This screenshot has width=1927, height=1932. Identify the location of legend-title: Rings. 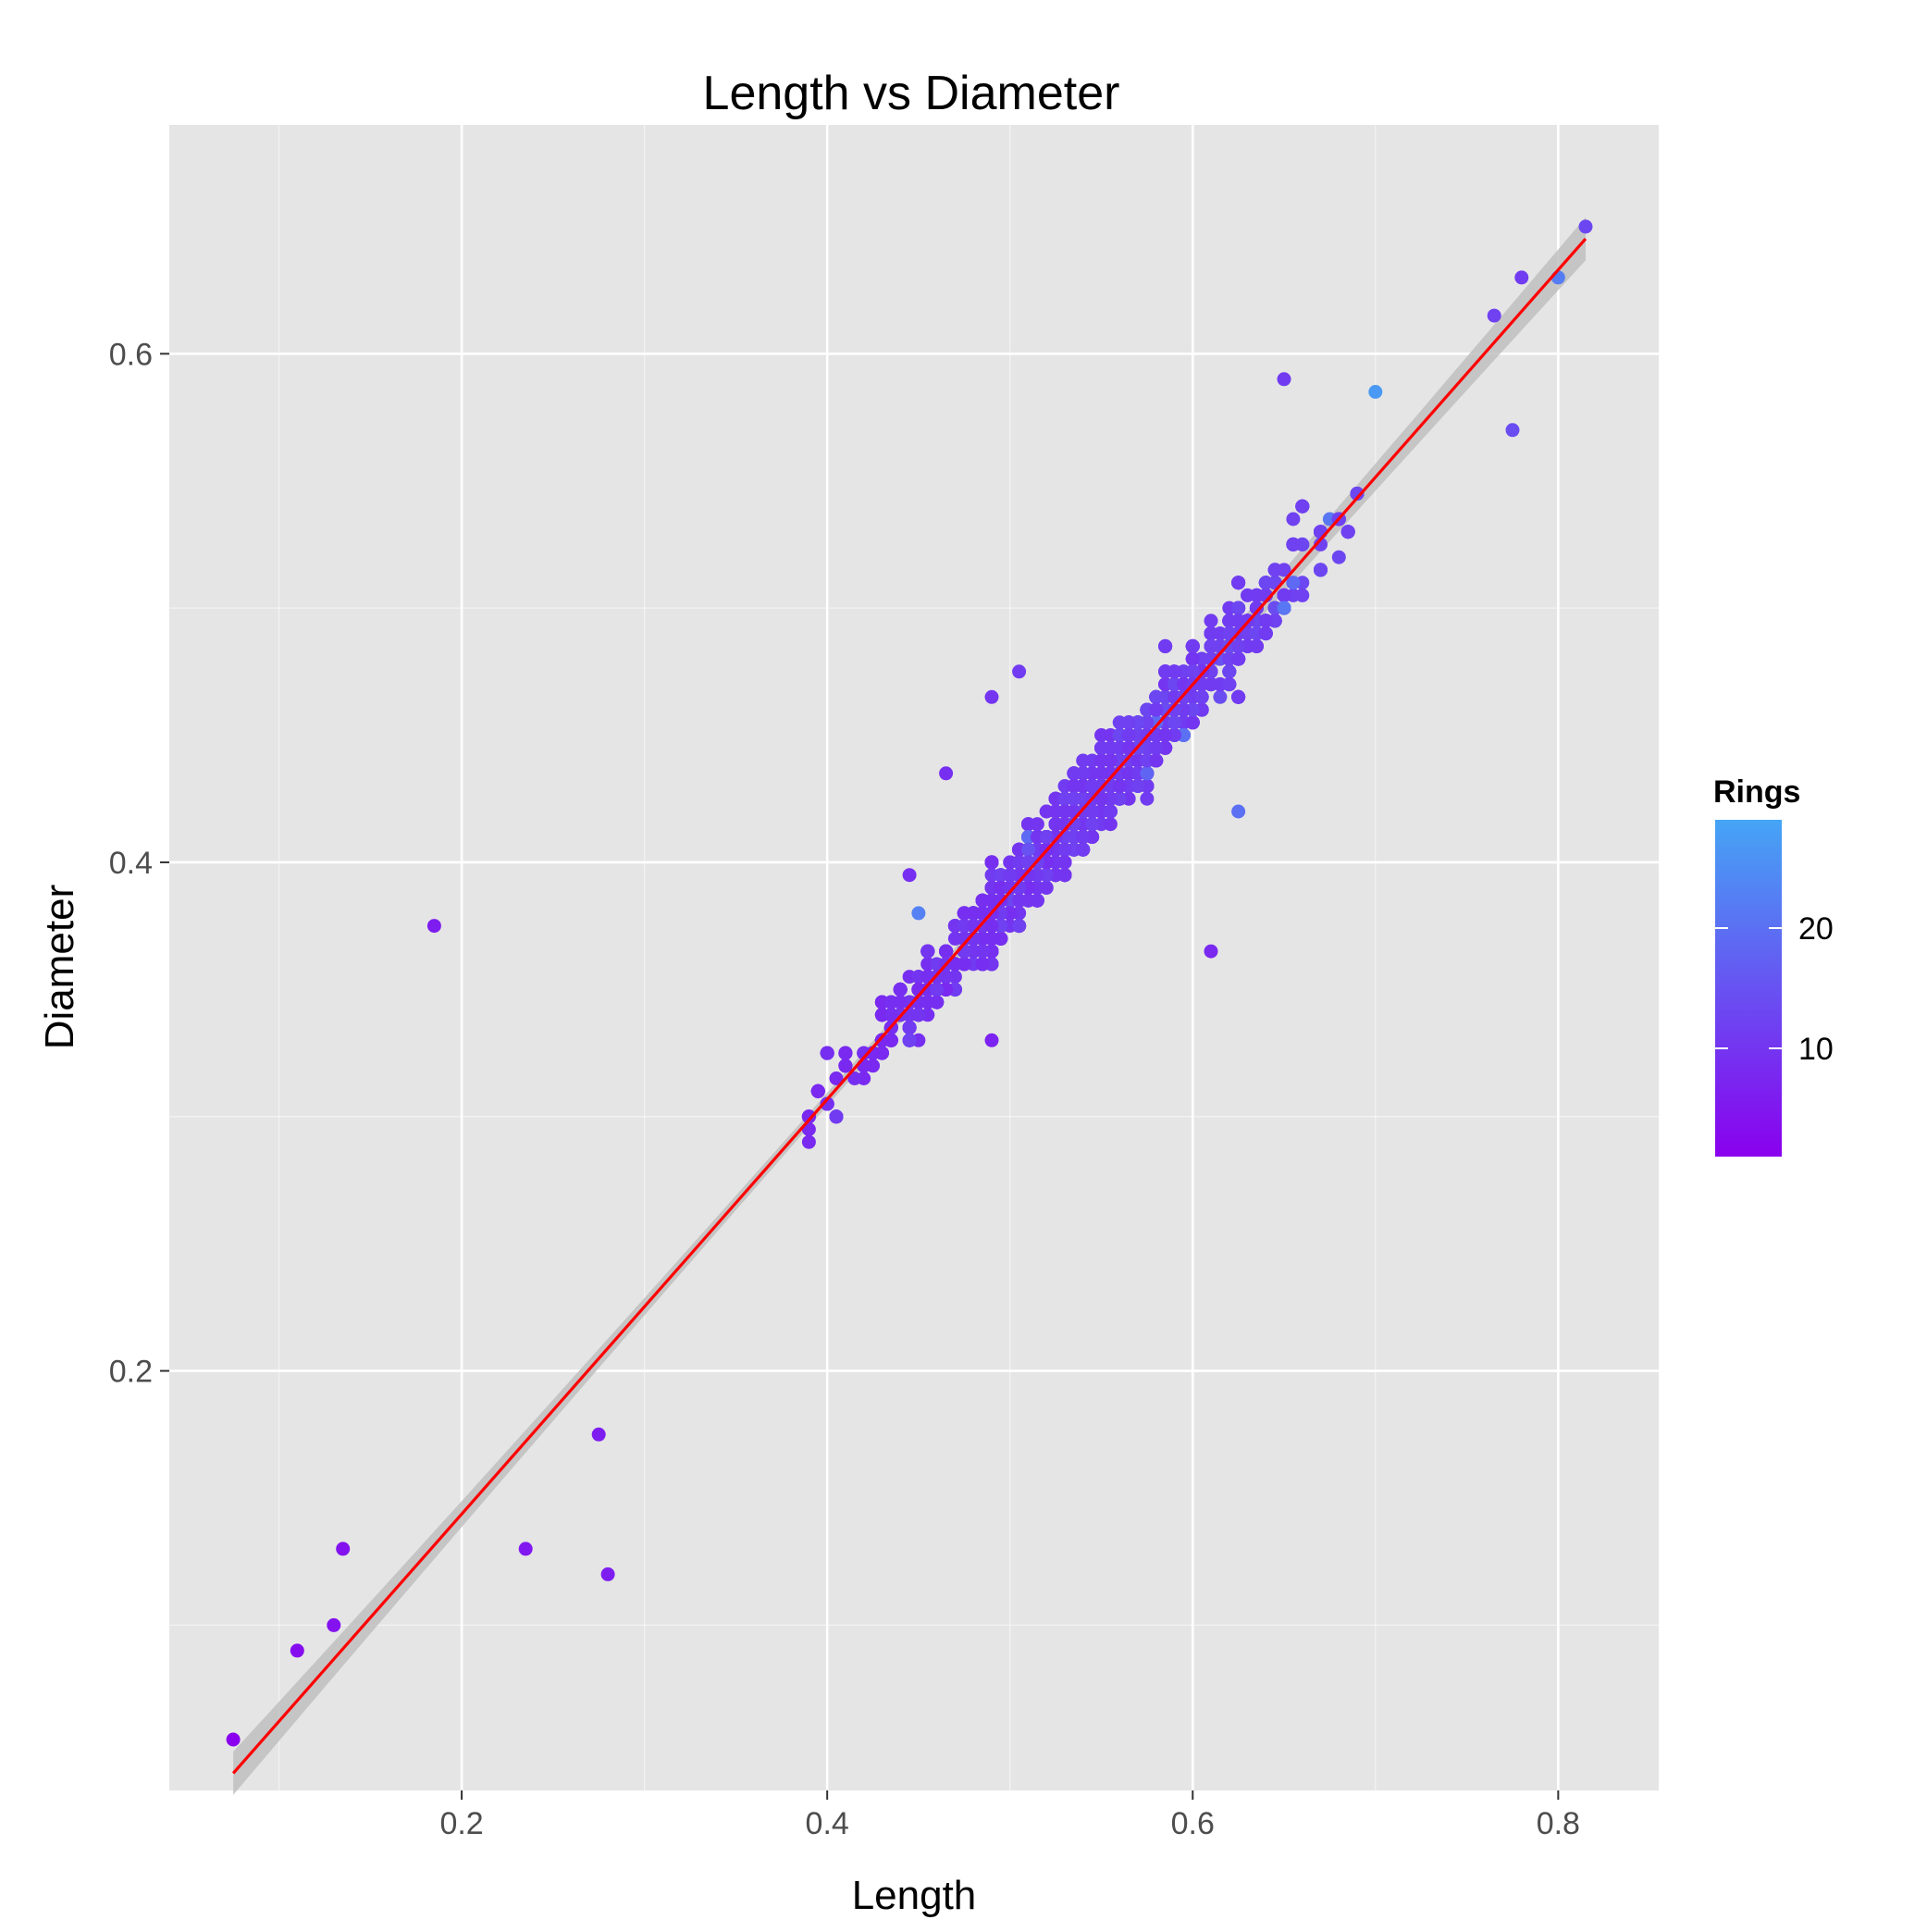
(1756, 792).